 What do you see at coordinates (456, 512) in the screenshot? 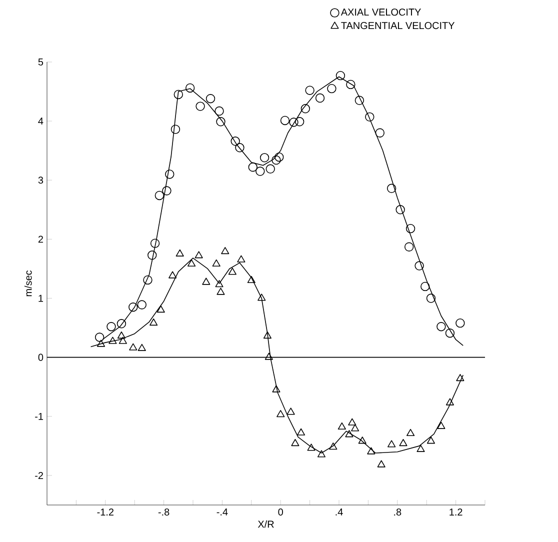
I see `x-tick-label: 1.2` at bounding box center [456, 512].